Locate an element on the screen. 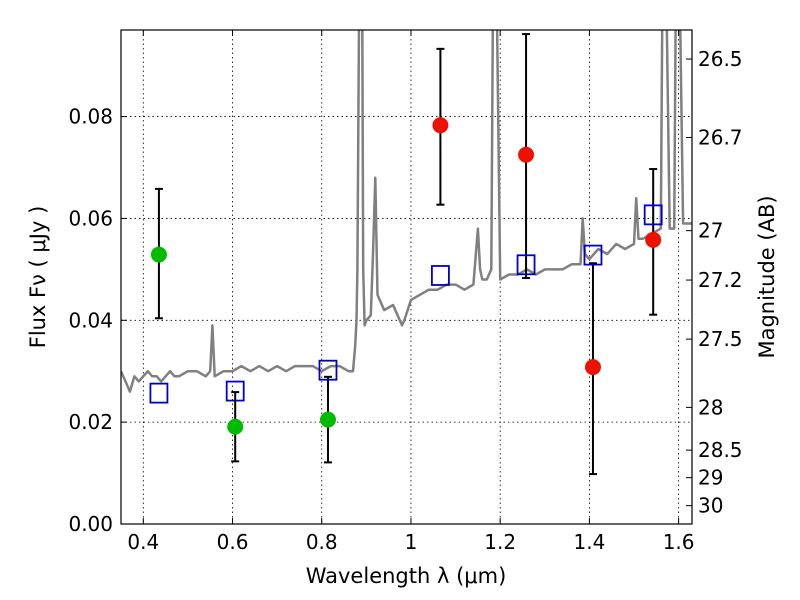  x-tick-label: 1.4 is located at coordinates (589, 542).